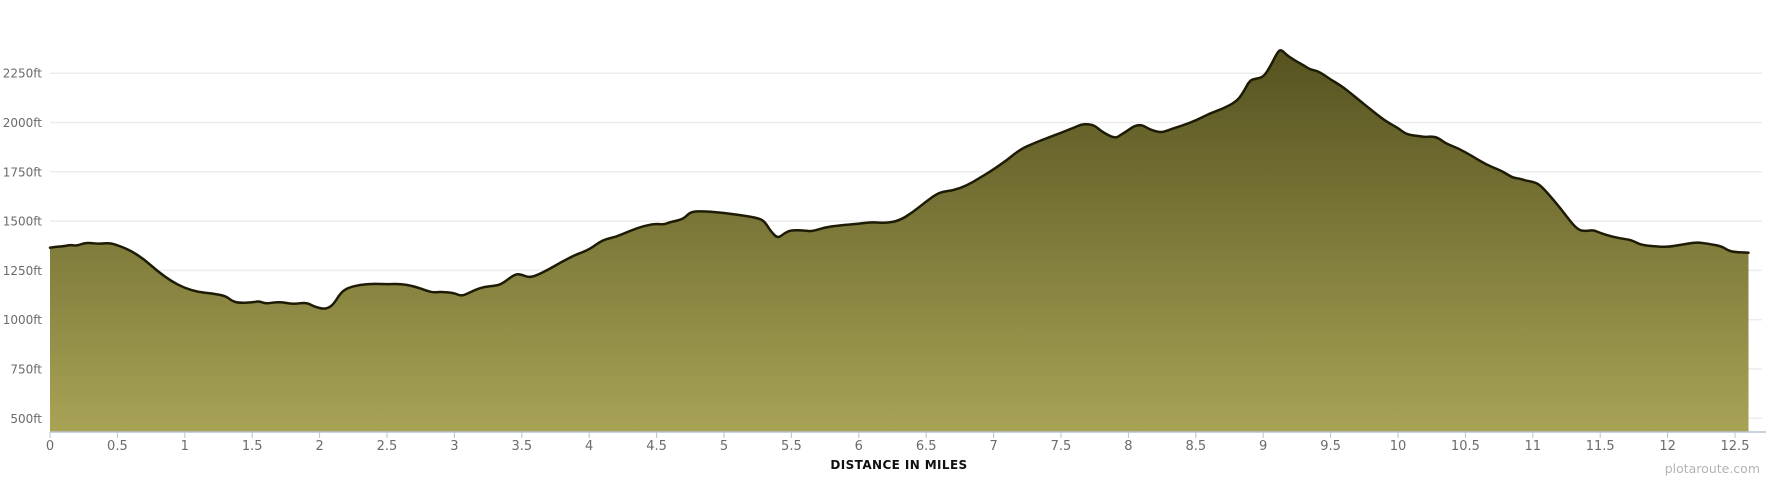 The image size is (1770, 480). What do you see at coordinates (23, 172) in the screenshot?
I see `y-axis-label: 1750ft` at bounding box center [23, 172].